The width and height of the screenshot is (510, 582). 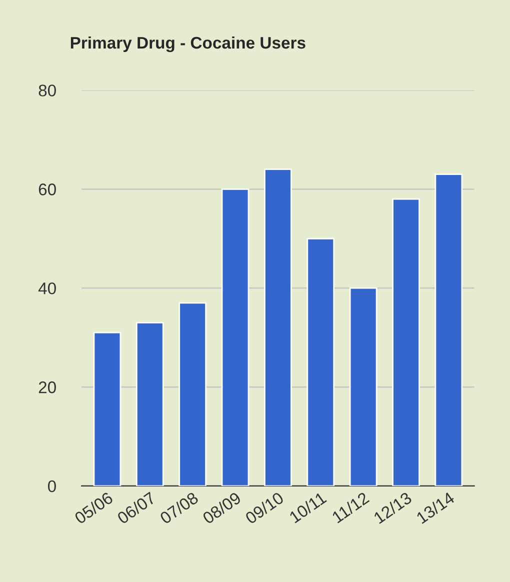 What do you see at coordinates (47, 90) in the screenshot?
I see `y-tick-label: 80` at bounding box center [47, 90].